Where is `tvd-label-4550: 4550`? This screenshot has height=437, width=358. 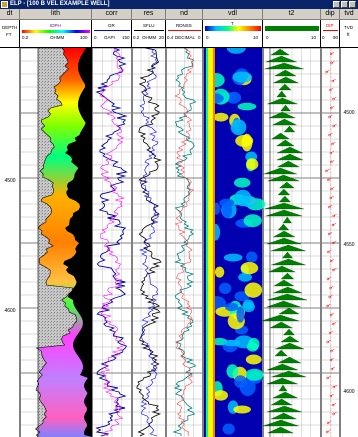
tvd-label-4550: 4550 is located at coordinates (348, 245).